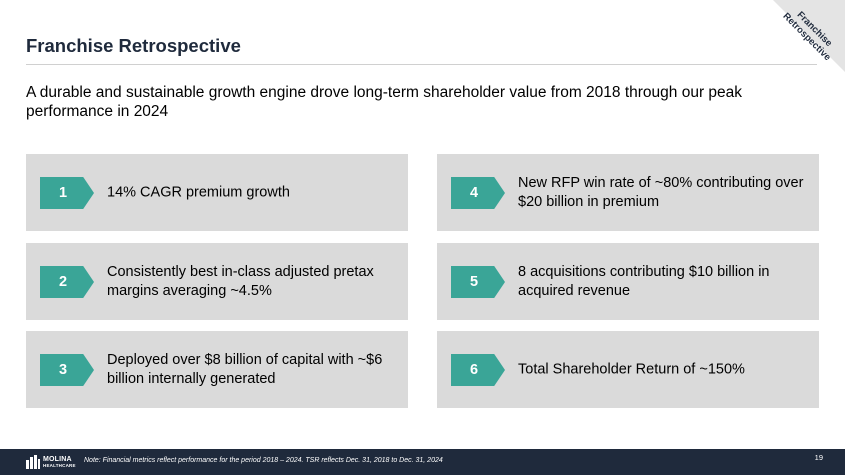 Image resolution: width=845 pixels, height=475 pixels. What do you see at coordinates (67, 193) in the screenshot?
I see `badge-number: 1` at bounding box center [67, 193].